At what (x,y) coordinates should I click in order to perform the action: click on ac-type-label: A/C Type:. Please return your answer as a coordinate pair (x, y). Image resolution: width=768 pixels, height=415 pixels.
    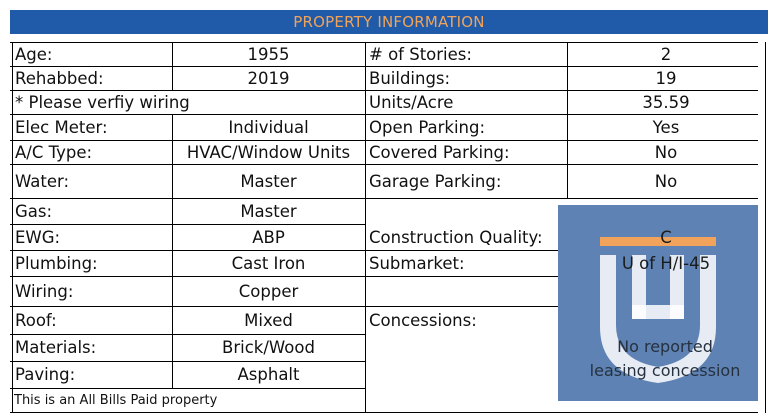
    Looking at the image, I should click on (54, 152).